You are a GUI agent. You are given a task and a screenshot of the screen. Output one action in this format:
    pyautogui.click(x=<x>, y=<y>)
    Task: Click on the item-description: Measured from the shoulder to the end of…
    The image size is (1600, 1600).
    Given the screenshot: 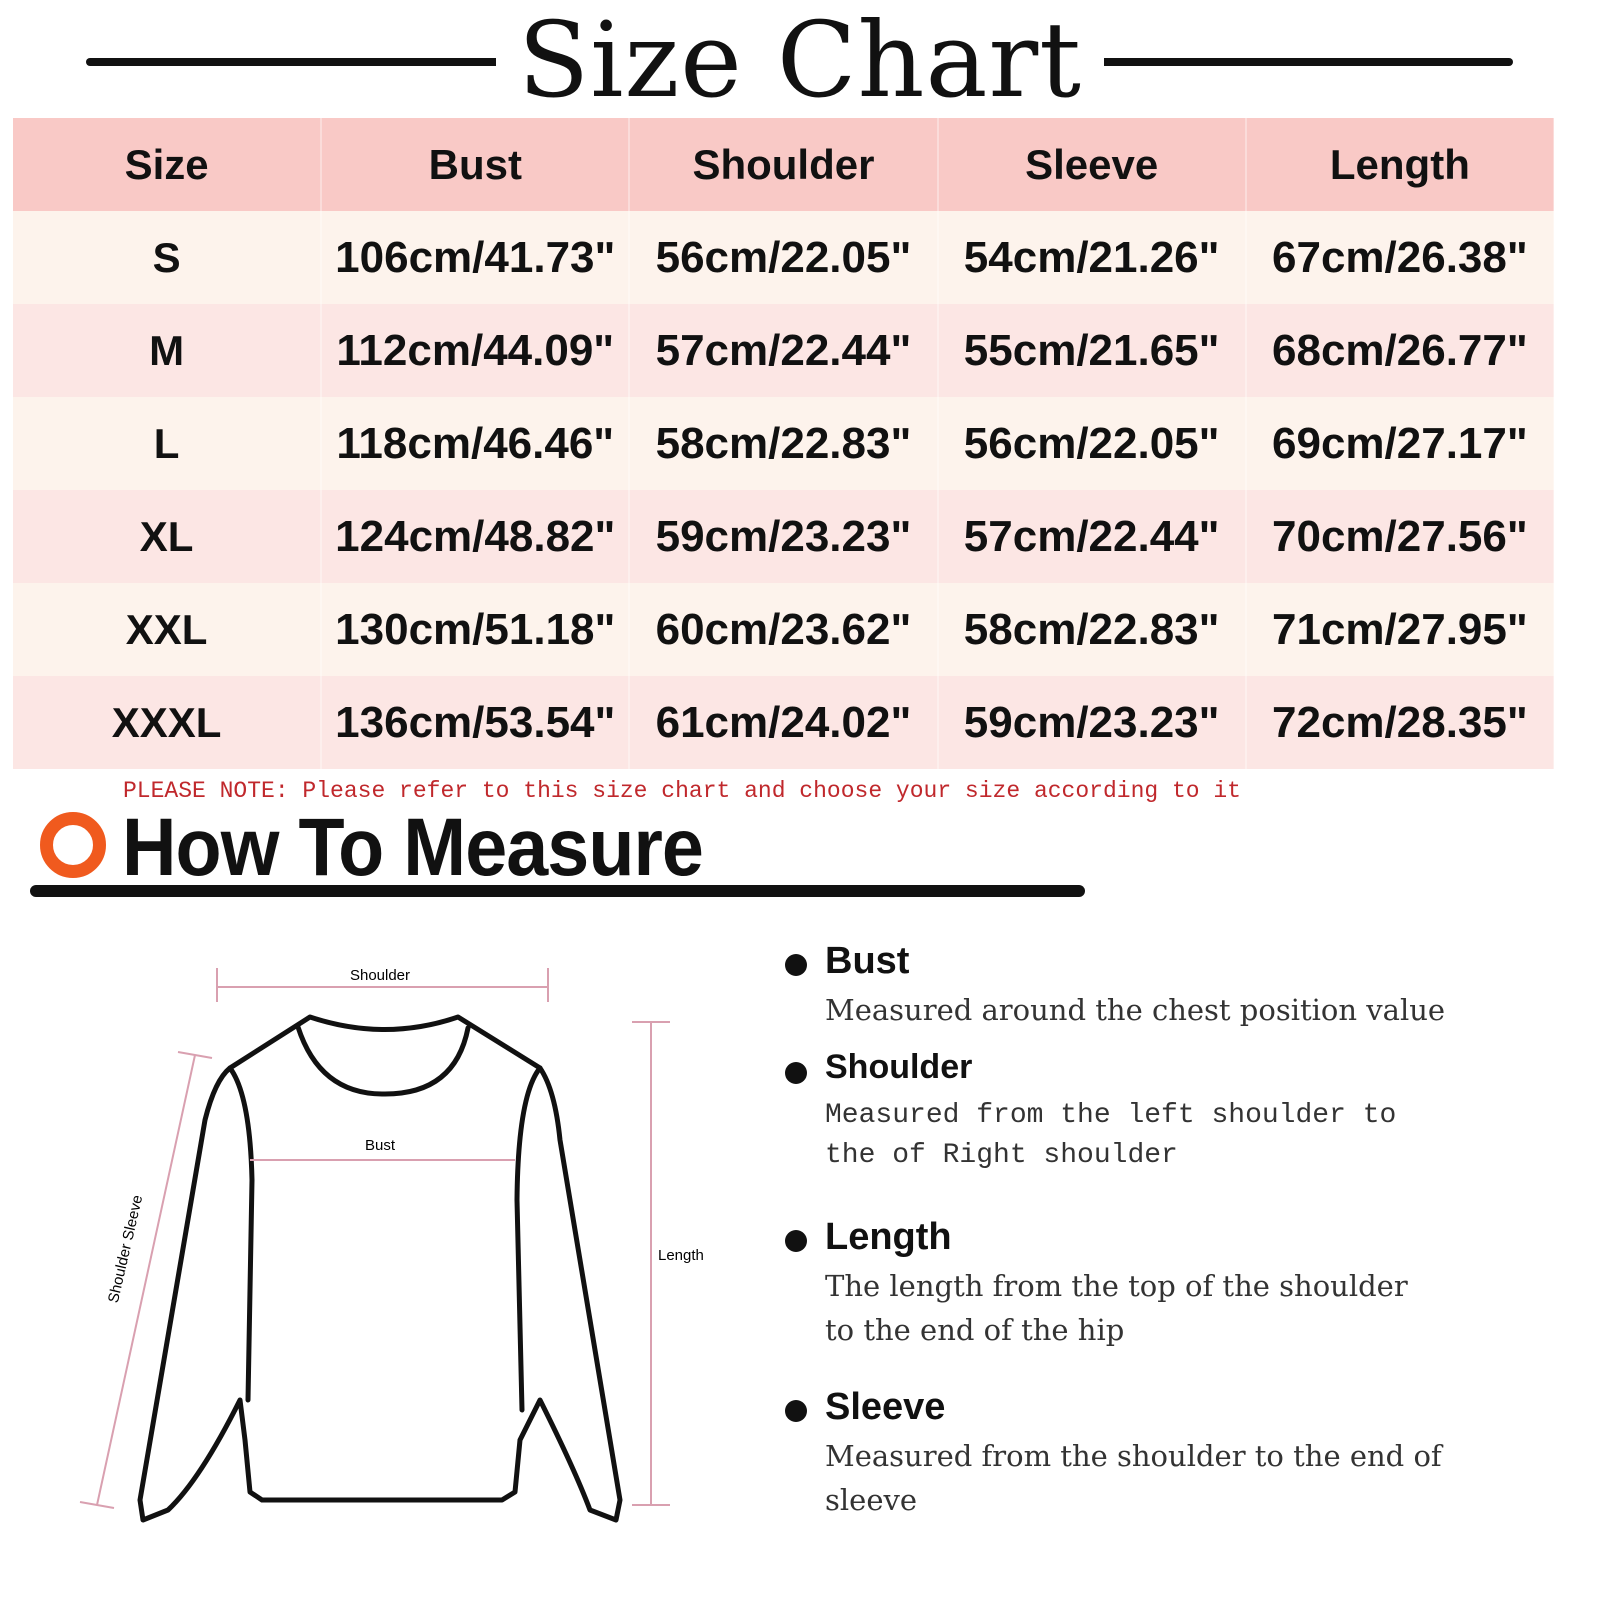 What is the action you would take?
    pyautogui.click(x=1133, y=1478)
    